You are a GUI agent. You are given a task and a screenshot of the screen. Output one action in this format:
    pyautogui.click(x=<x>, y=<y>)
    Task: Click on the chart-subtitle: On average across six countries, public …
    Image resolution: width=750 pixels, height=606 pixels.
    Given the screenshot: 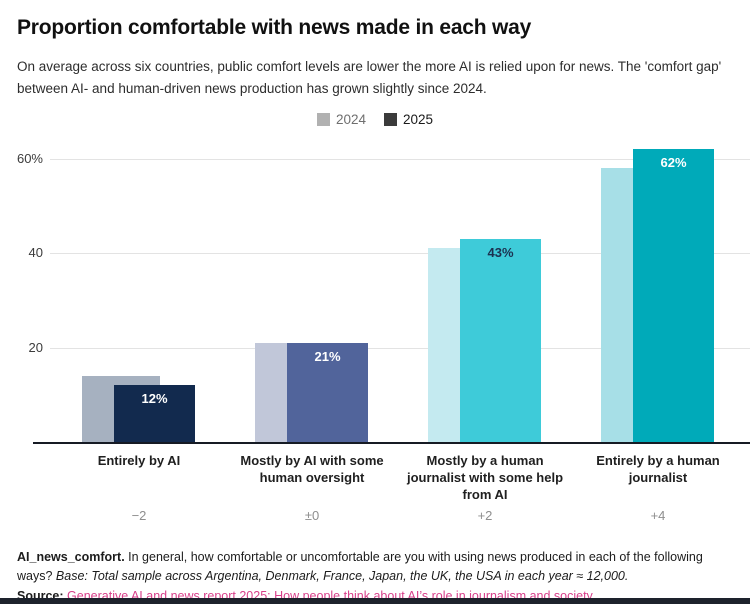 What is the action you would take?
    pyautogui.click(x=369, y=77)
    